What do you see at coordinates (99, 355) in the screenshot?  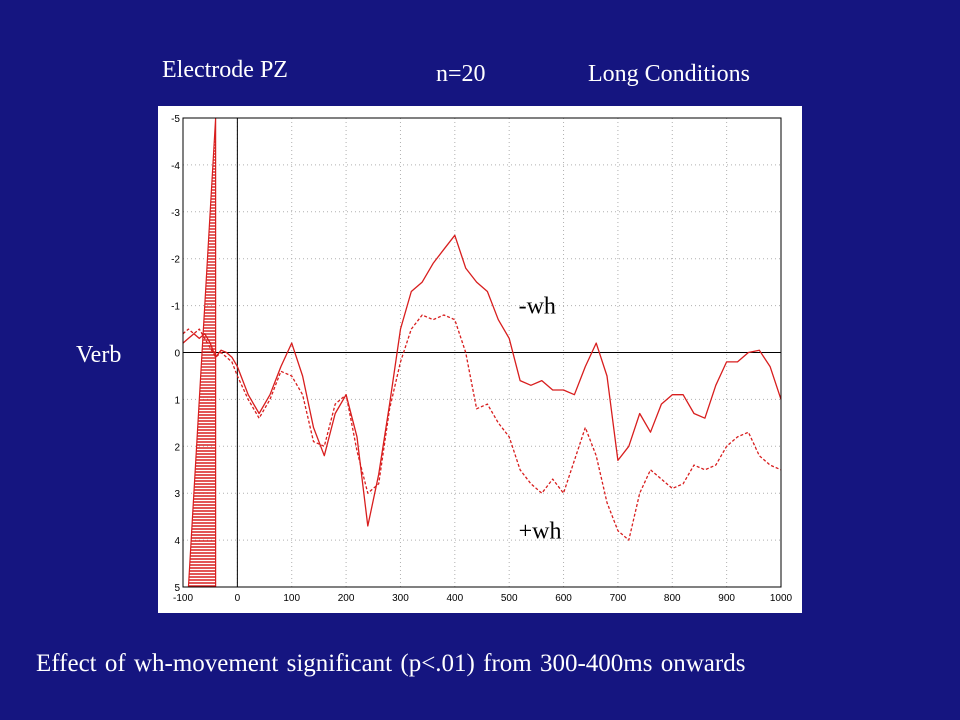 I see `row-label-verb: Verb` at bounding box center [99, 355].